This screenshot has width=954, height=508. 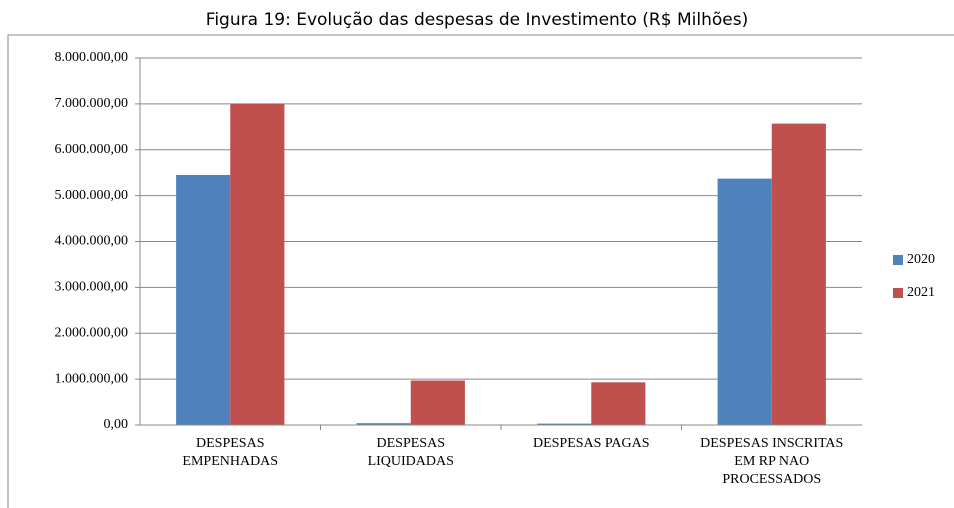 What do you see at coordinates (92, 332) in the screenshot?
I see `y-tick-label: 2.000.000,00` at bounding box center [92, 332].